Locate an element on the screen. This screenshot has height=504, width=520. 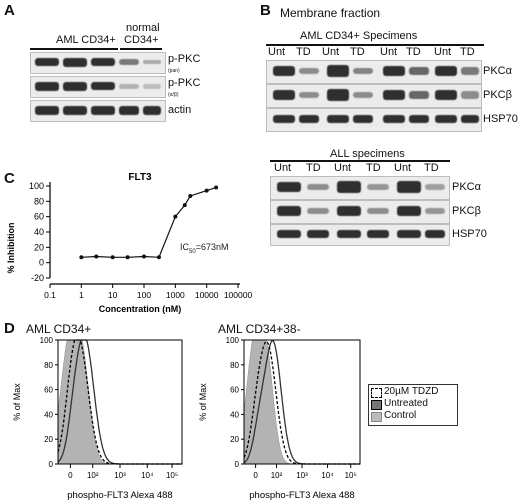
aml-blot-pkca is located at coordinates (374, 72).